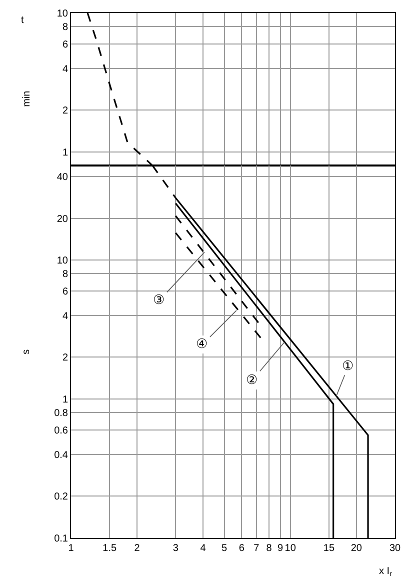 The width and height of the screenshot is (409, 580). What do you see at coordinates (22, 20) in the screenshot?
I see `text: t` at bounding box center [22, 20].